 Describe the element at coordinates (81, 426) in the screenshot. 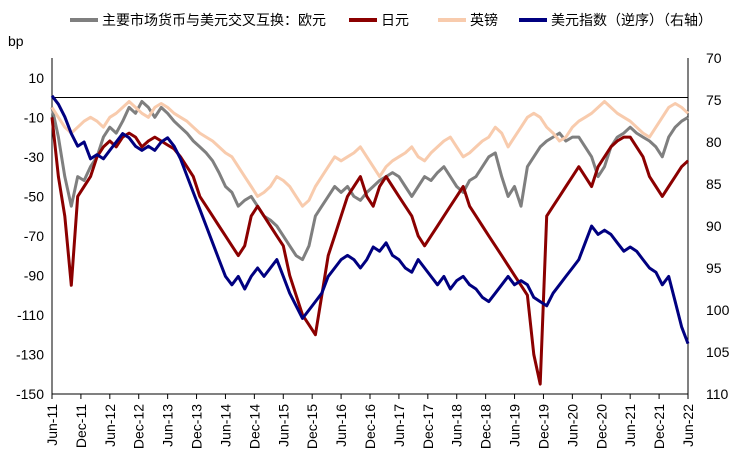

I see `x-tick-label: Dec-11` at that location.